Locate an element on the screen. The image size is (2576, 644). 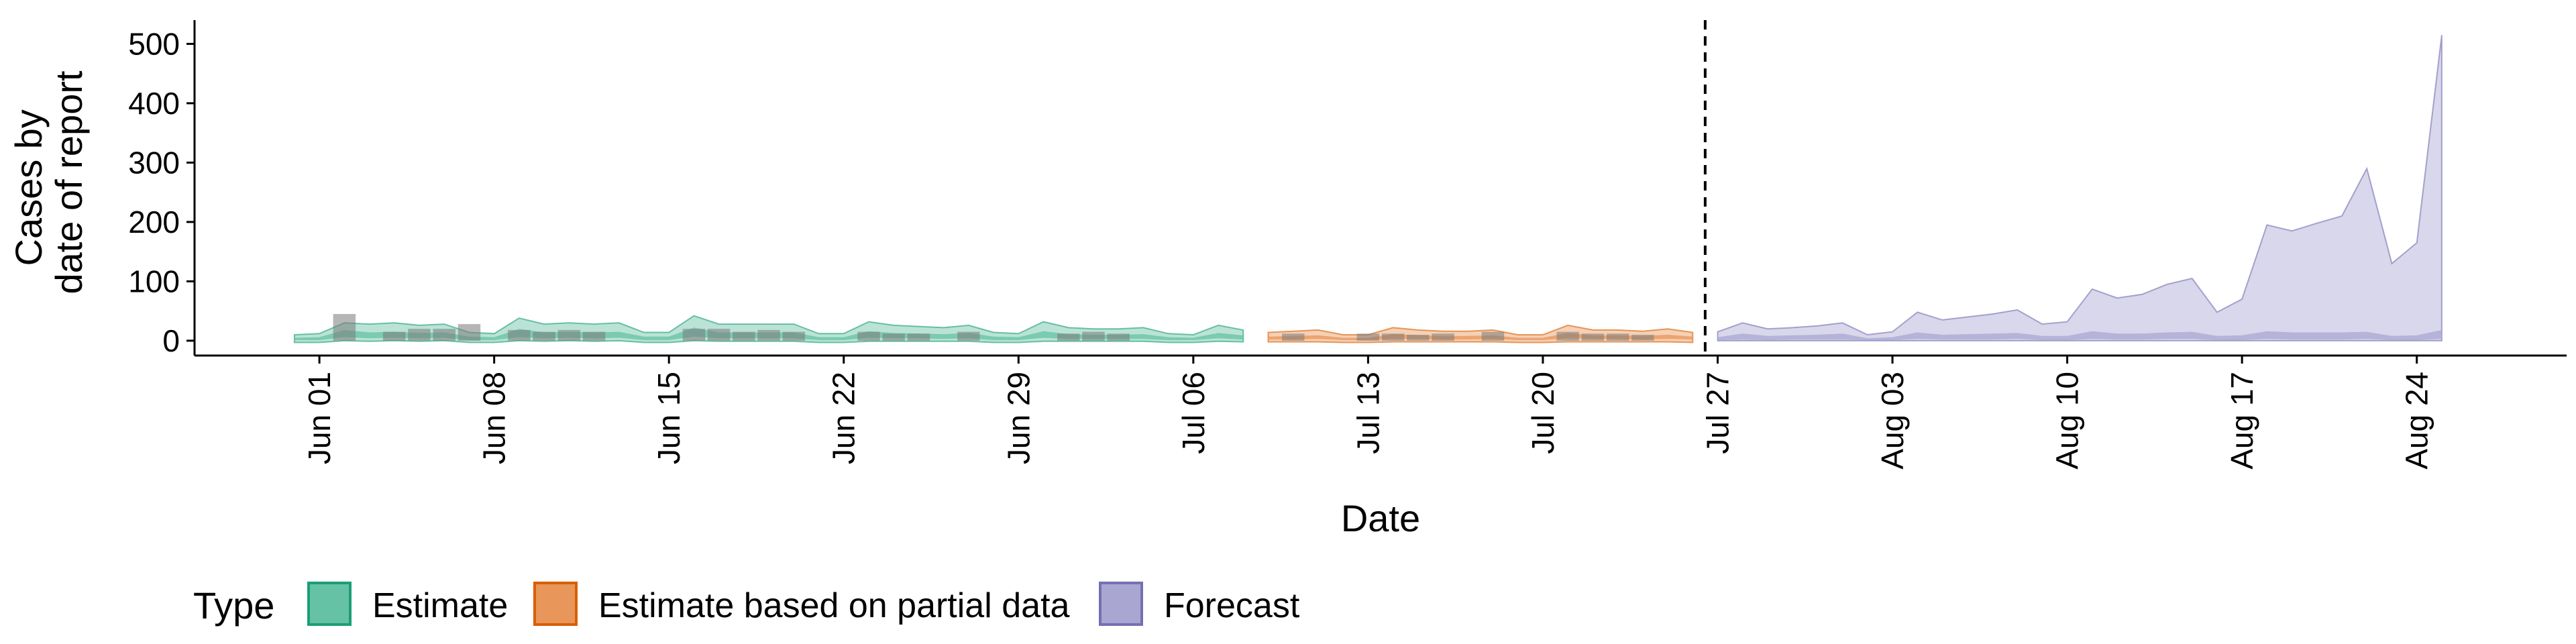
x-tick-label: Aug 10 is located at coordinates (2067, 421).